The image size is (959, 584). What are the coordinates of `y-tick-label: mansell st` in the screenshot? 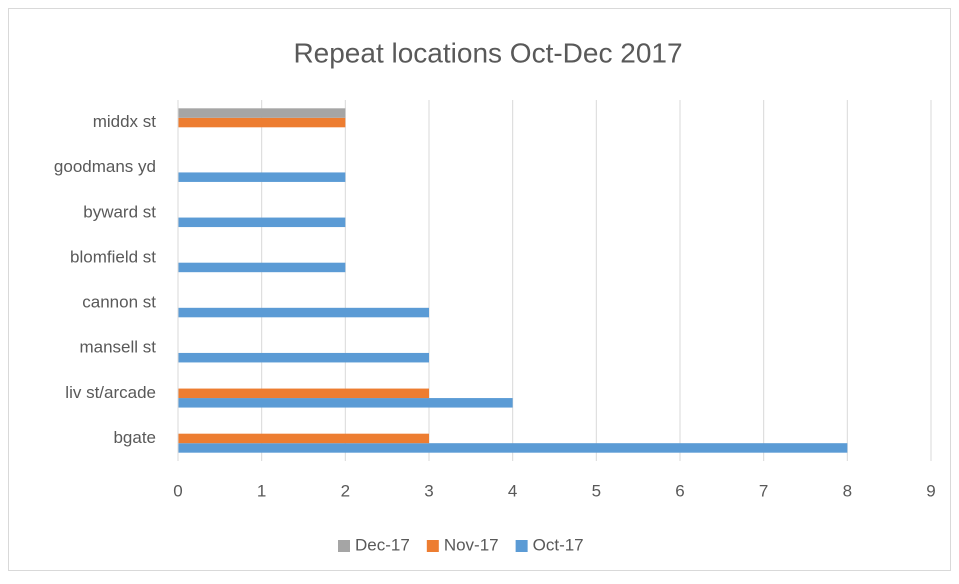 It's located at (117, 347).